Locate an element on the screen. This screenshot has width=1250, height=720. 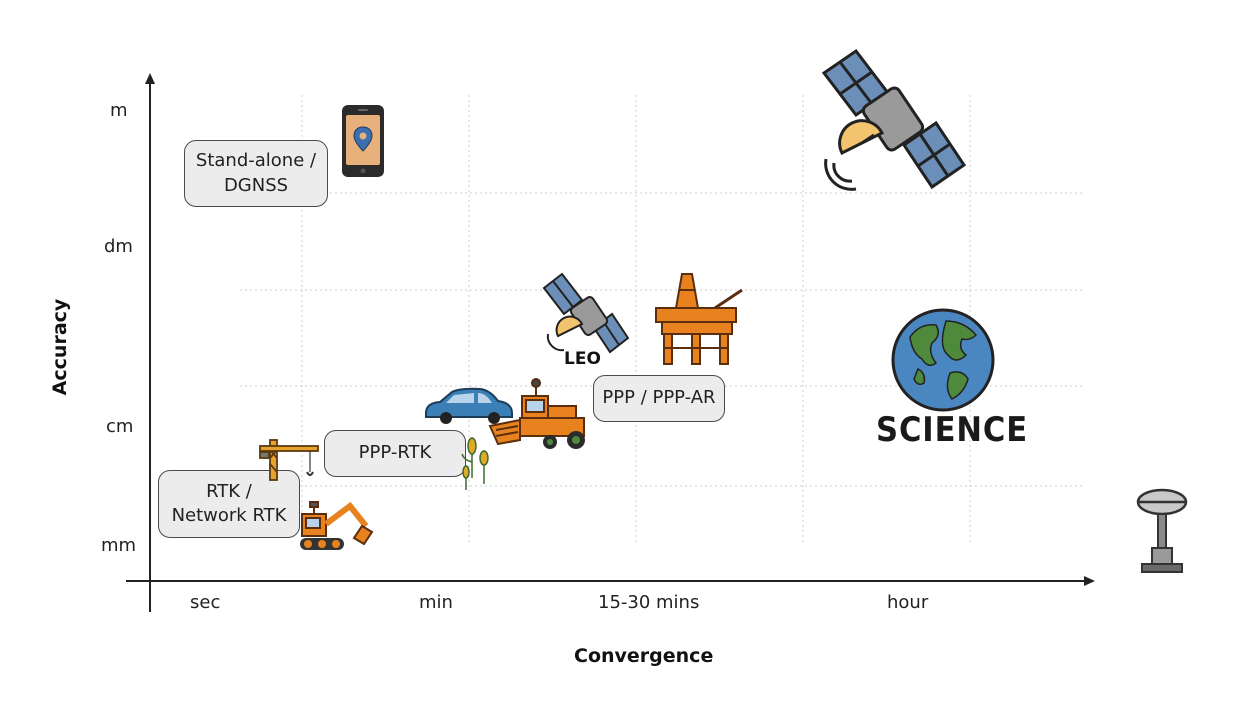
excavator-icon is located at coordinates (337, 525).